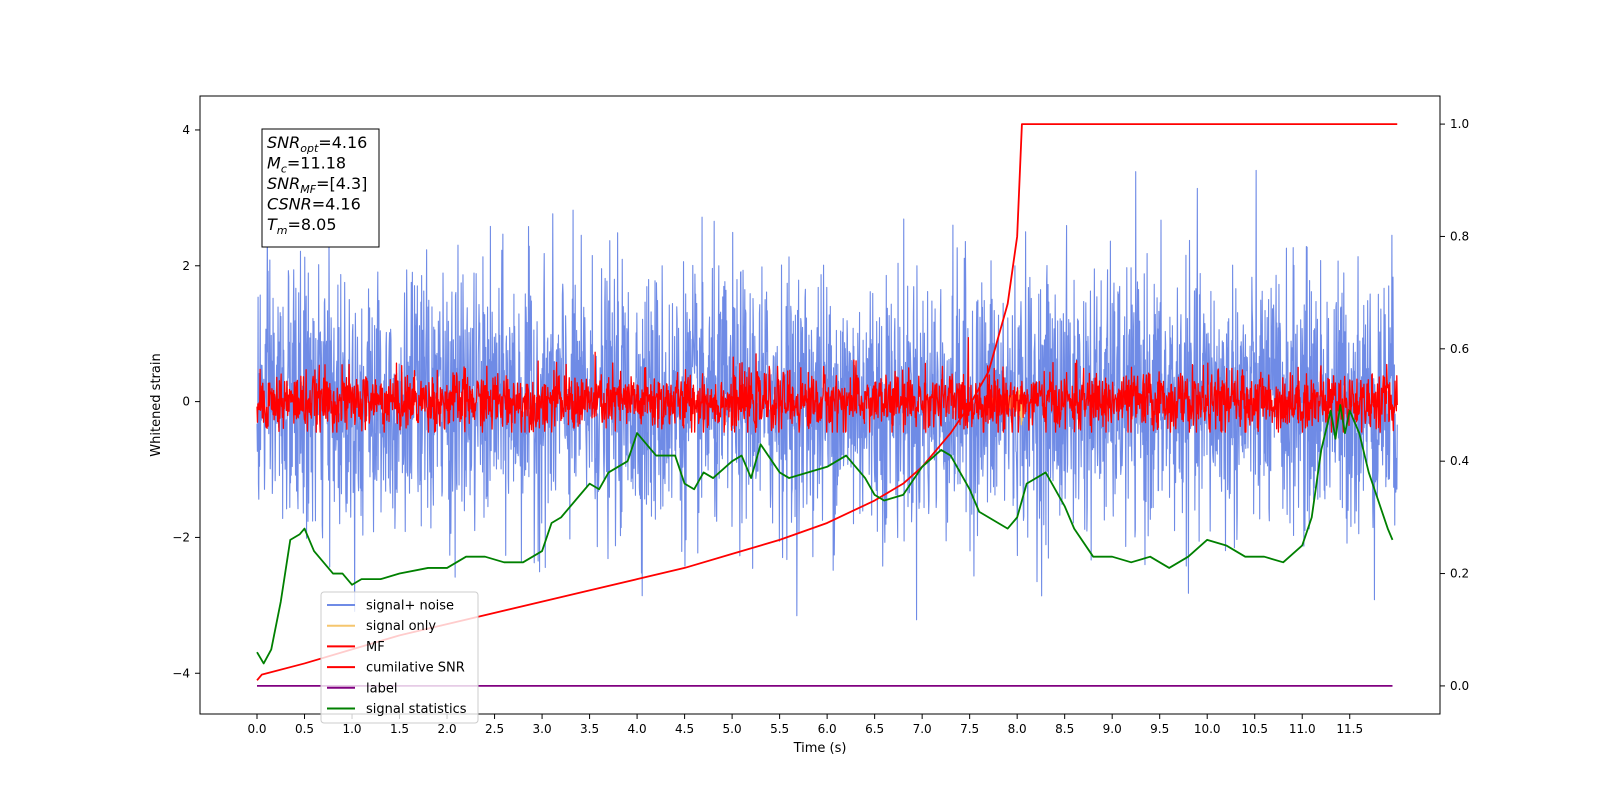  What do you see at coordinates (317, 185) in the screenshot?
I see `annotation-line: SNRMF=[4.3]` at bounding box center [317, 185].